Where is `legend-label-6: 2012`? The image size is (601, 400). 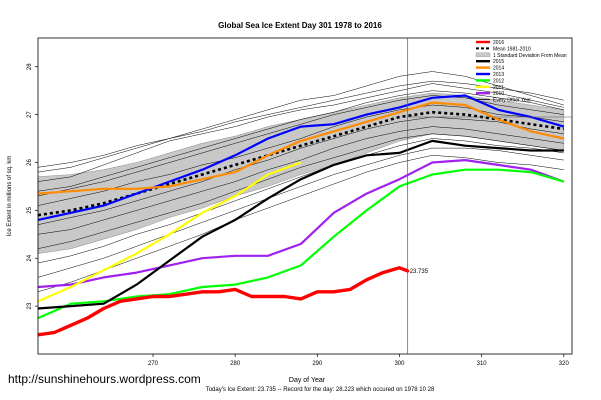
legend-label-6: 2012 is located at coordinates (498, 81).